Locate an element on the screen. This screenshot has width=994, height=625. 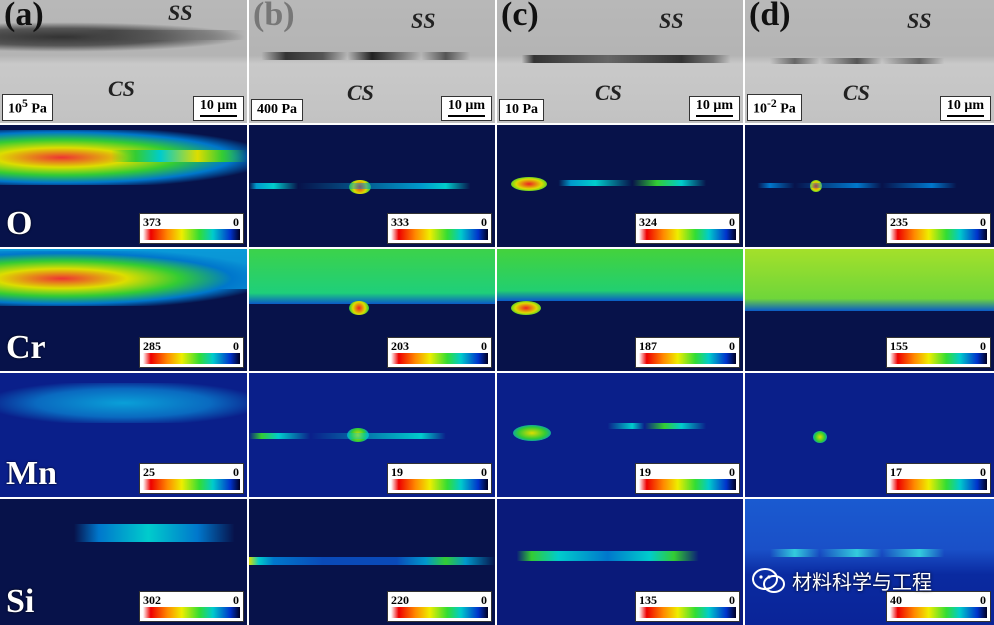
sem-image-c: (c) SS CS 10 Pa 10 μm is located at coordinates (620, 61).